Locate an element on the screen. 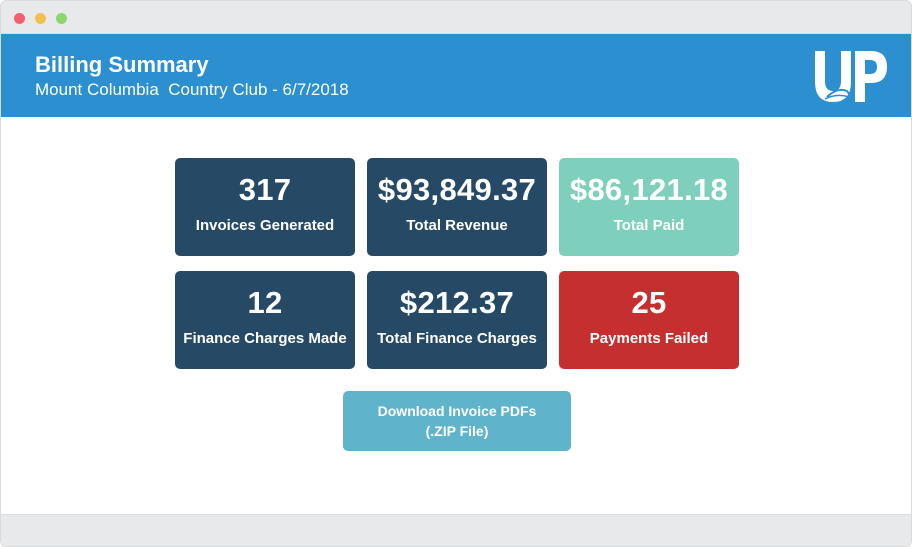 This screenshot has width=912, height=547. total-finance-charges-card: $212.37 Total Finance Charges is located at coordinates (457, 320).